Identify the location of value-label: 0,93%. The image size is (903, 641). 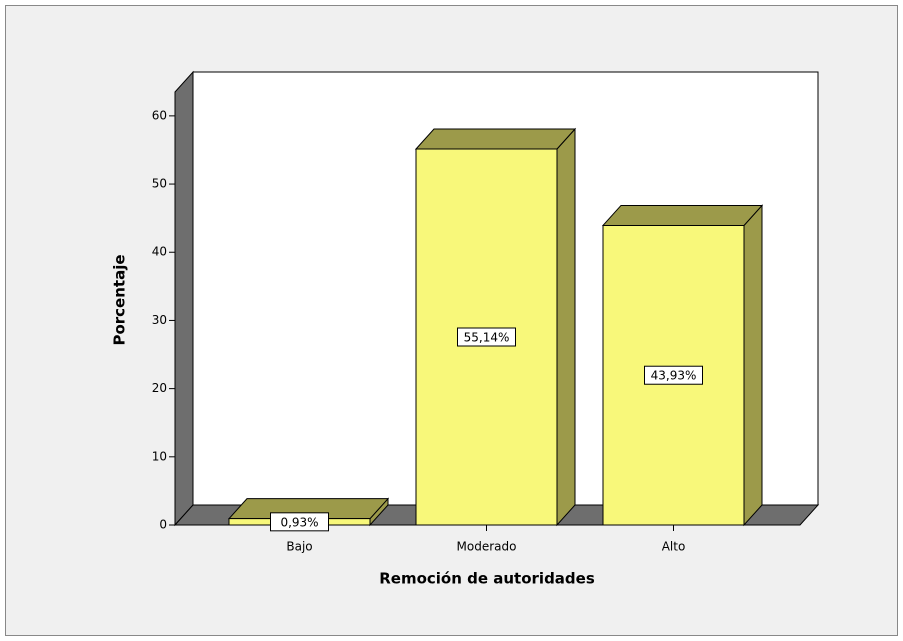
(299, 522).